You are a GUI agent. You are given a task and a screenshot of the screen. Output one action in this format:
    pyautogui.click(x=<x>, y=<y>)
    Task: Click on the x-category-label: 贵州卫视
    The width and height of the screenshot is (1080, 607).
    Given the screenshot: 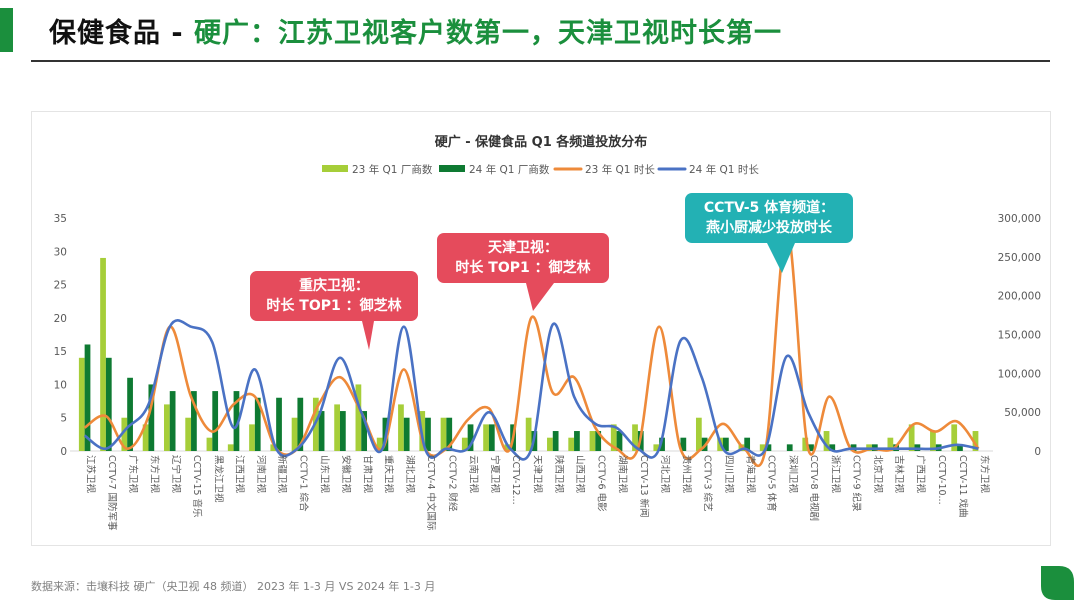 What is the action you would take?
    pyautogui.click(x=686, y=474)
    